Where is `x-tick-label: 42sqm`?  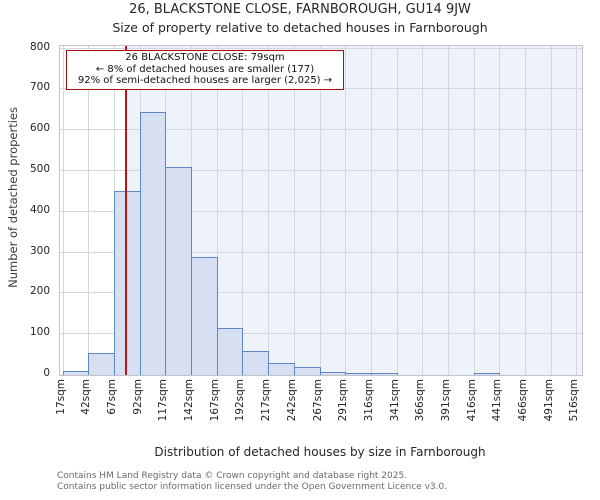
x-tick-label: 42sqm is located at coordinates (86, 397).